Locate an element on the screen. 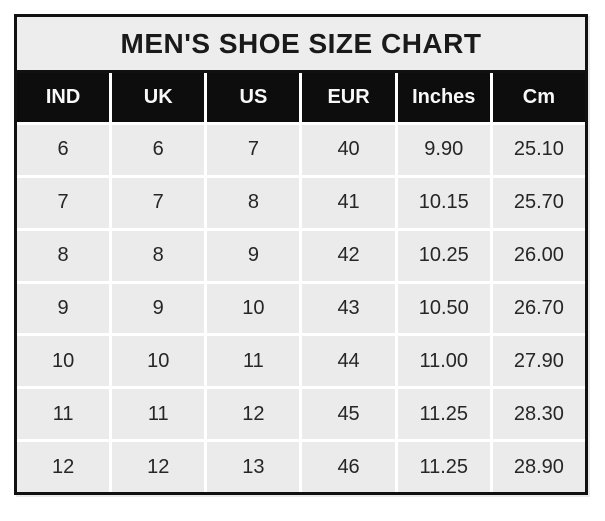  table-cell: 10.50 is located at coordinates (443, 308).